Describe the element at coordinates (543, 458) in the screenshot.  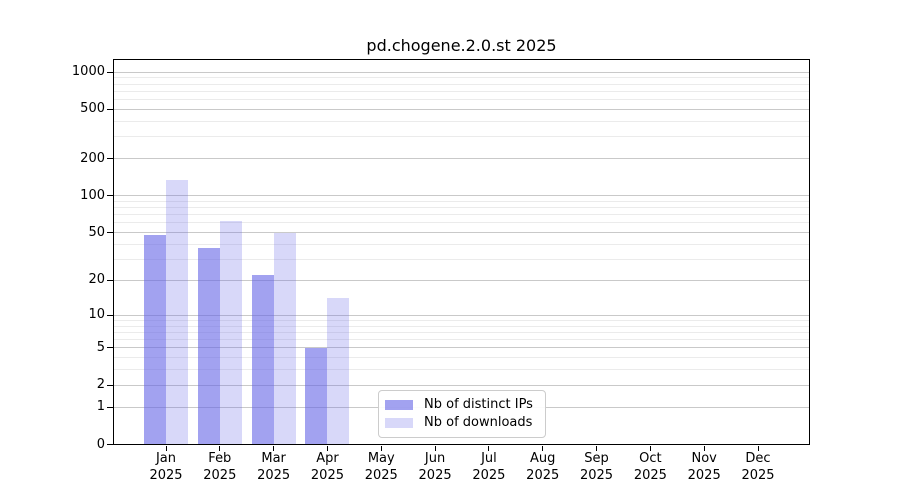
I see `x-tick-label-line: Aug` at that location.